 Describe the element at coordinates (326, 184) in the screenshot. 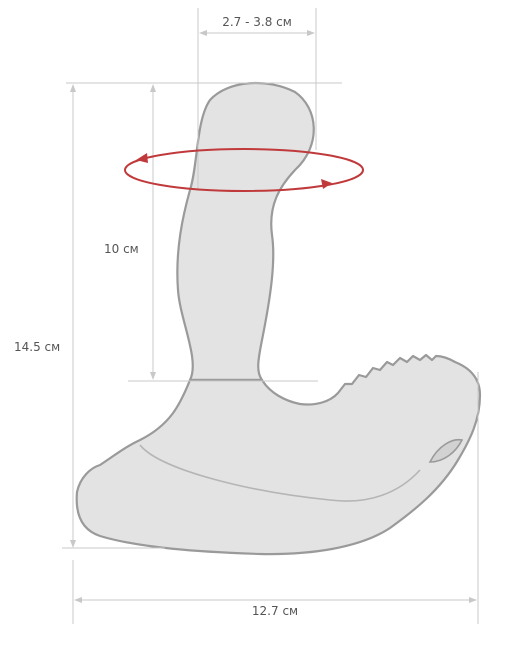

I see `rotation-arrowhead-right-icon` at that location.